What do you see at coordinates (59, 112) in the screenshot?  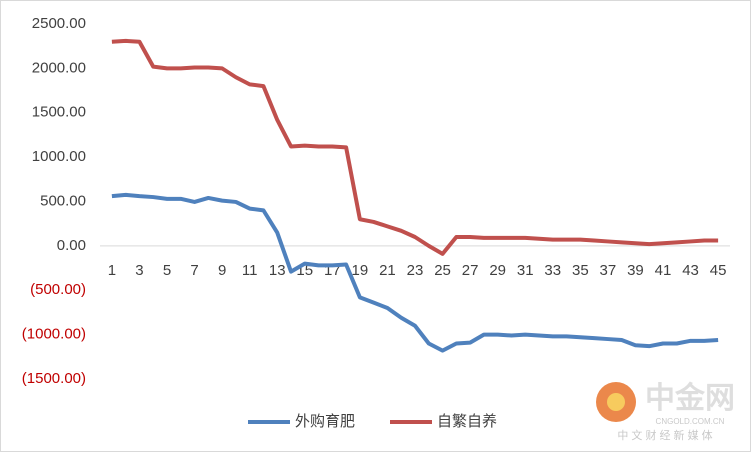 I see `y-tick-label: 1500.00` at bounding box center [59, 112].